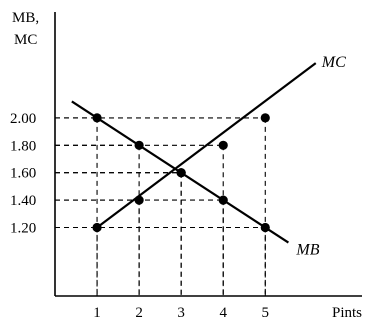 The width and height of the screenshot is (370, 324). What do you see at coordinates (25, 40) in the screenshot?
I see `y-axis-label-line-2: MC` at bounding box center [25, 40].